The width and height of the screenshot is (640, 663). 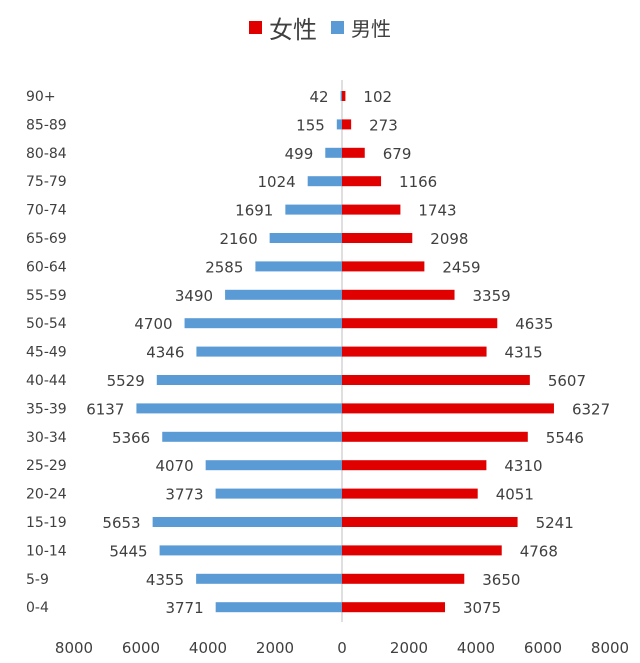 I want to click on male-value-label: 5529, so click(x=126, y=381).